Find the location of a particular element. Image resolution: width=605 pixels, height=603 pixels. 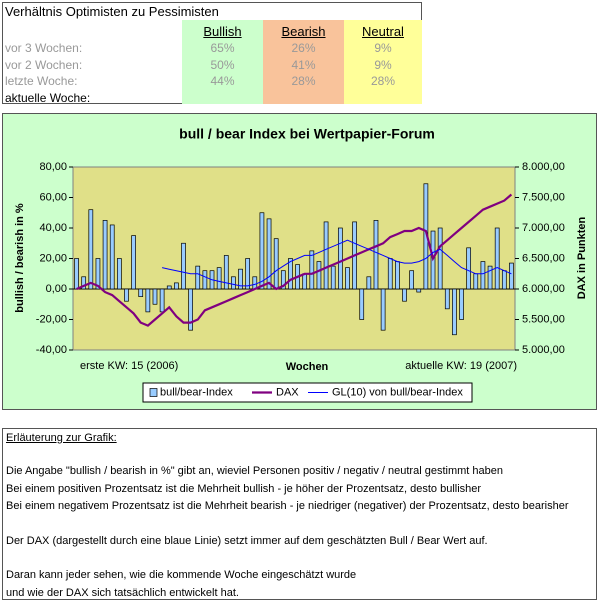

table-value: 50% is located at coordinates (222, 64).